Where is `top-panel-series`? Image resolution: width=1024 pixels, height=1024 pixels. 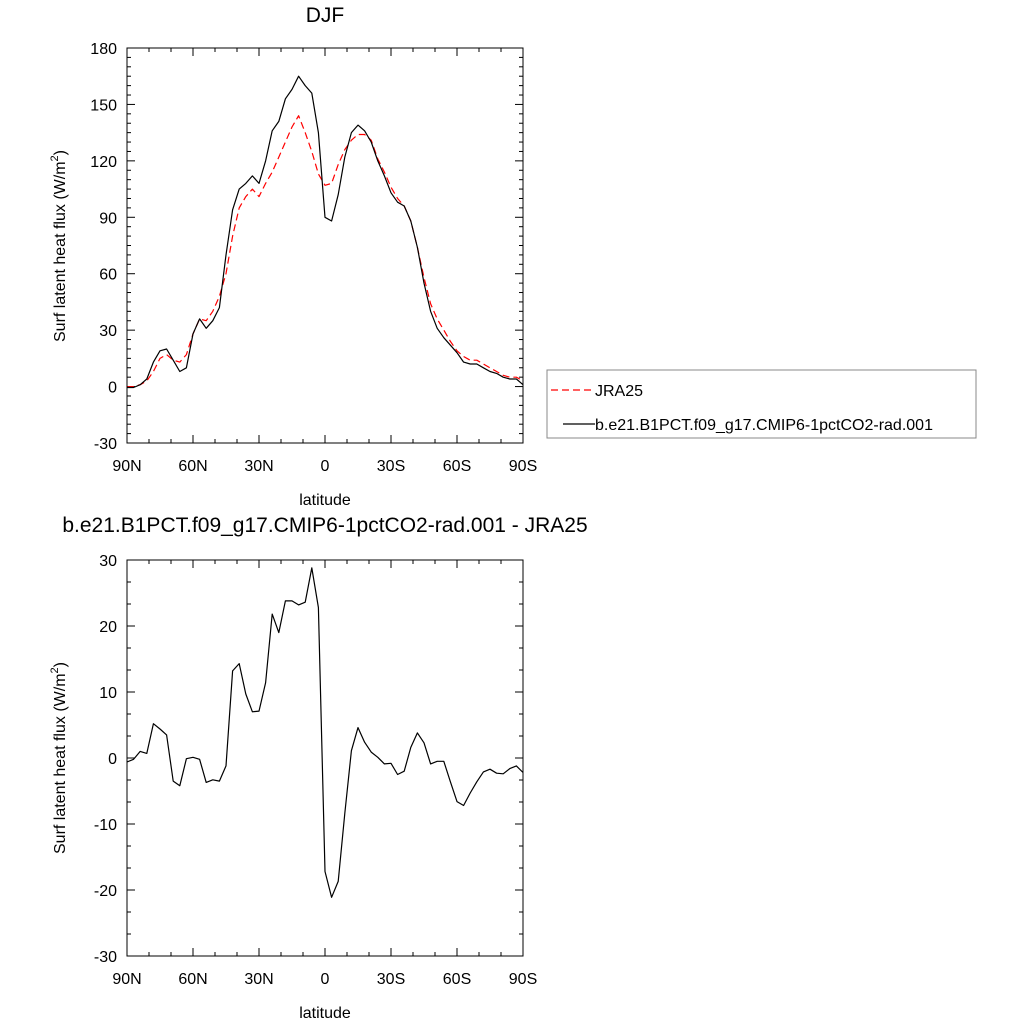
top-panel-series is located at coordinates (325, 232).